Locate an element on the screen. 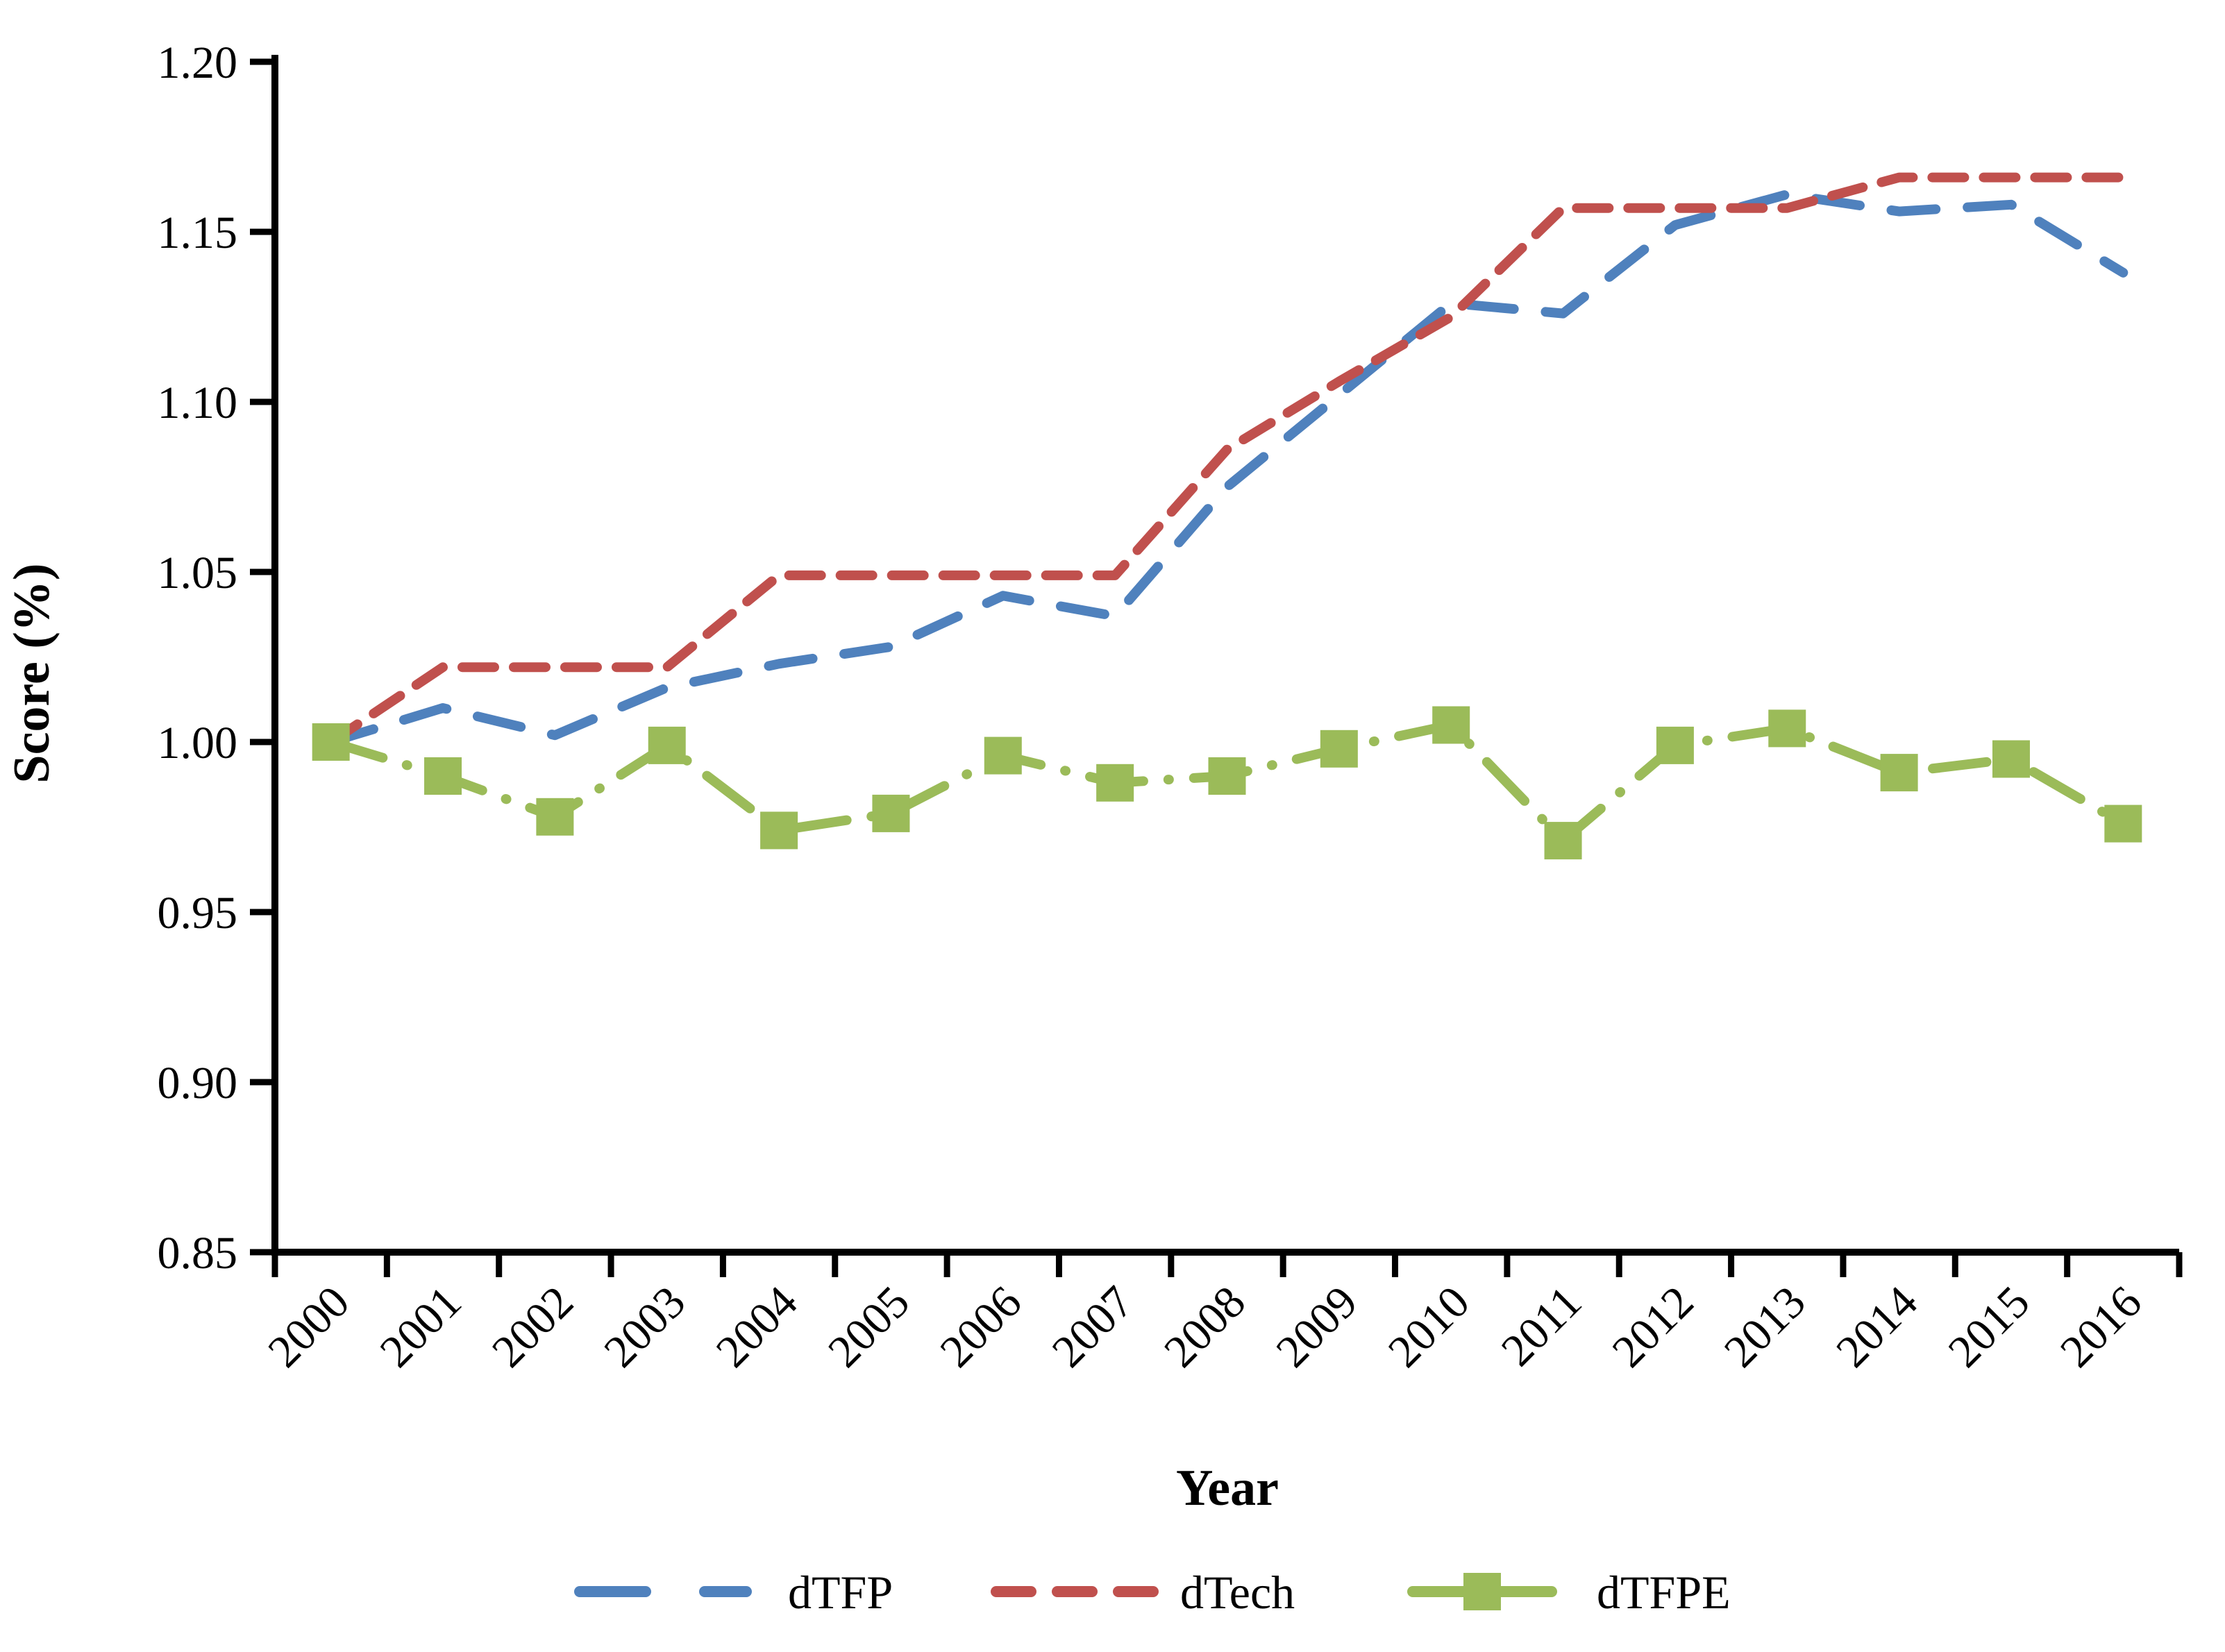 This screenshot has height=1652, width=2225. y-tick-label: 0.85 is located at coordinates (198, 1253).